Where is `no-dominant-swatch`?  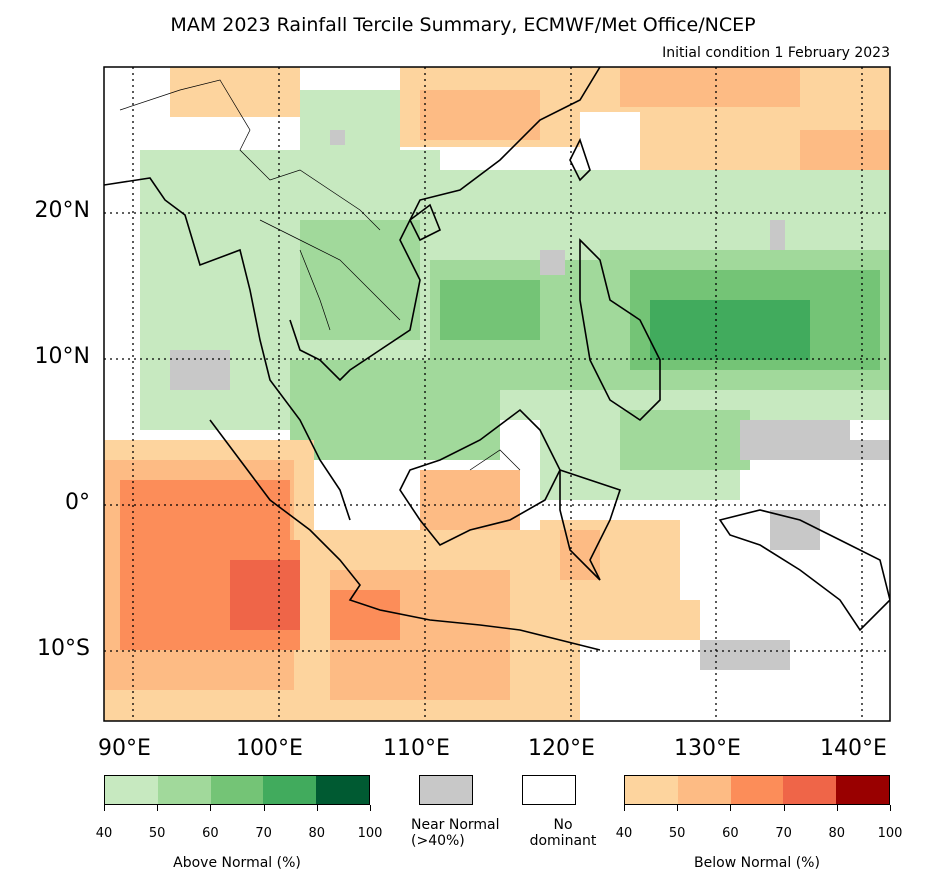
no-dominant-swatch is located at coordinates (549, 790).